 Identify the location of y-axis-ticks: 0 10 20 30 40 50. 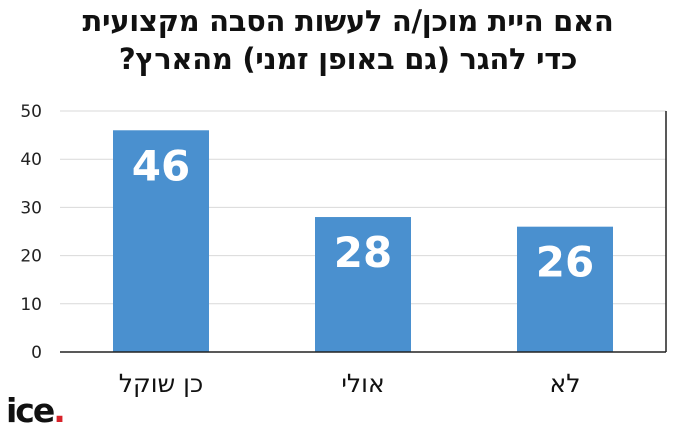
(31, 232).